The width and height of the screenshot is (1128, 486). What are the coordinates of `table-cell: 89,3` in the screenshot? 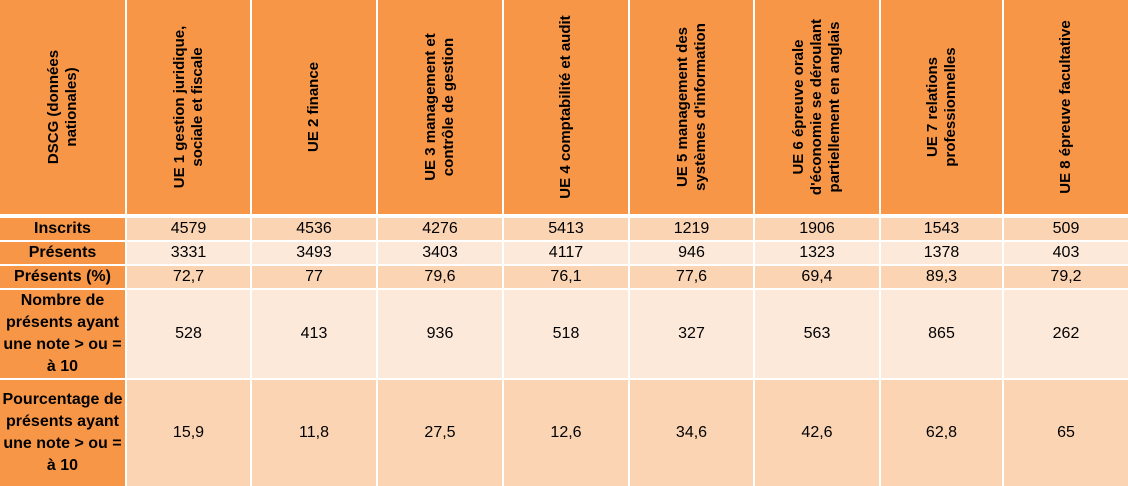 It's located at (942, 277).